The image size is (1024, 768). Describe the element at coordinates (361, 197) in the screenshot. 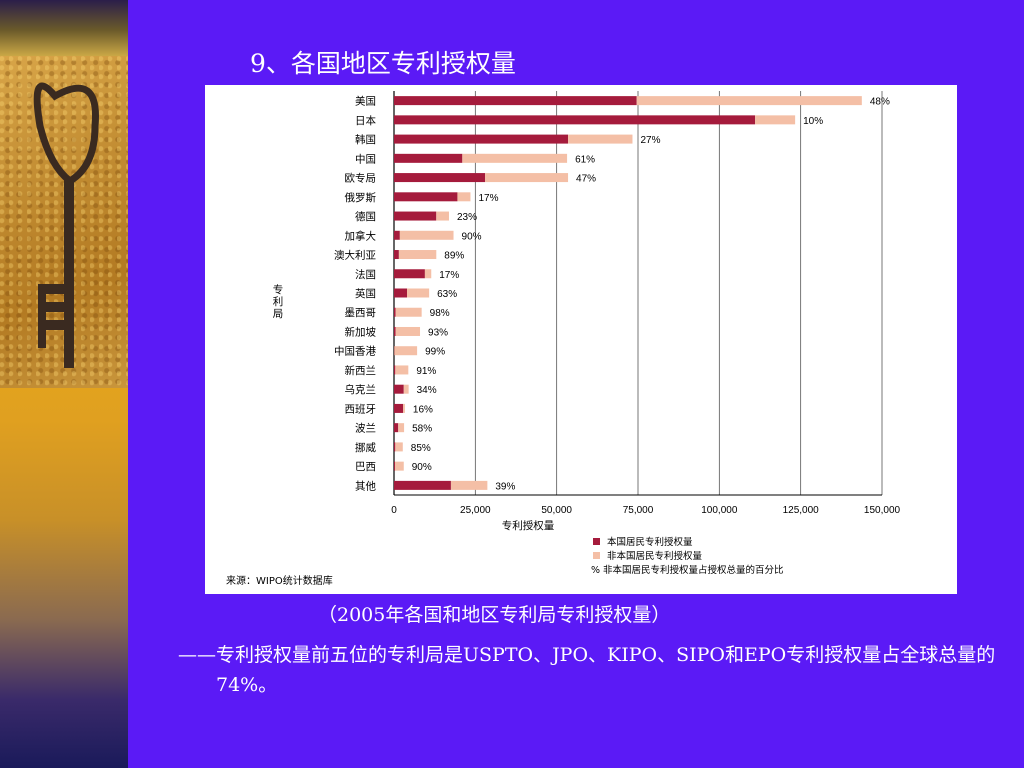

I see `category-label: 俄罗斯` at that location.